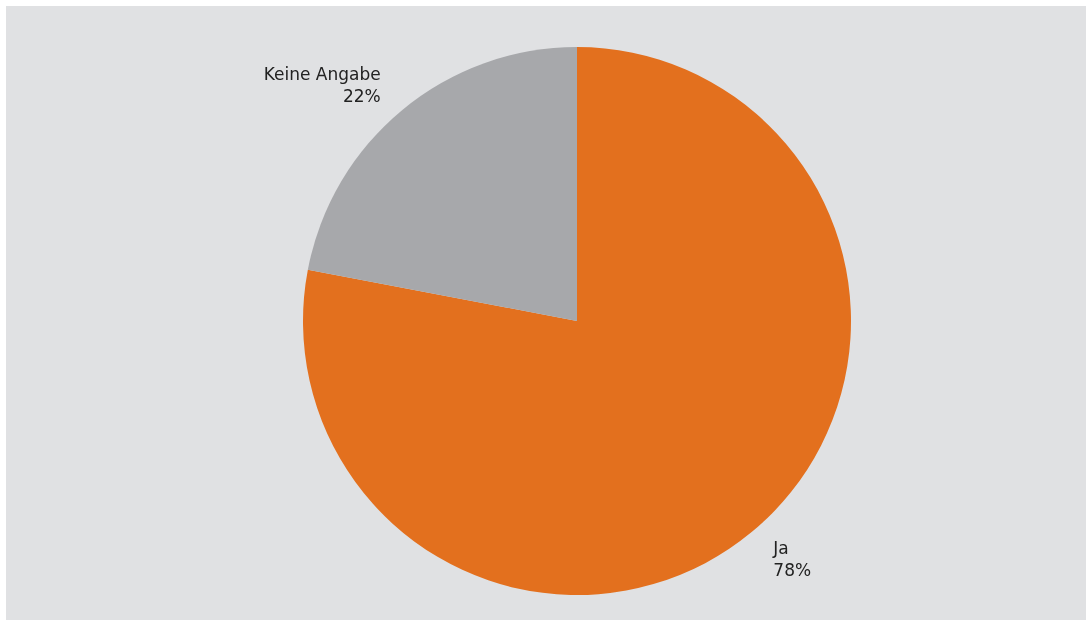 The image size is (1090, 621). What do you see at coordinates (780, 548) in the screenshot?
I see `slice-label: Ja` at bounding box center [780, 548].